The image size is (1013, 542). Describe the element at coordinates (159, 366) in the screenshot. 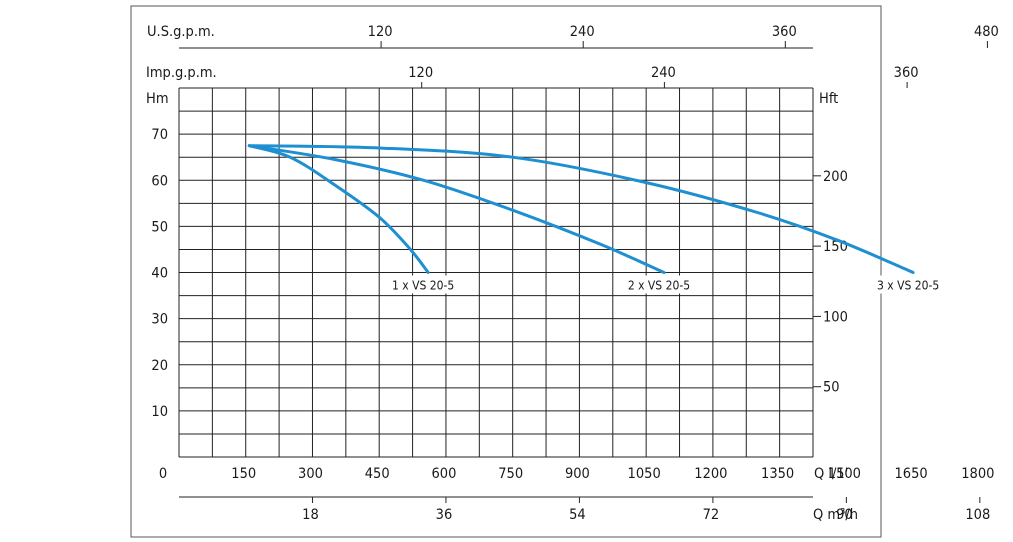

I see `y-tick-label: 20` at that location.